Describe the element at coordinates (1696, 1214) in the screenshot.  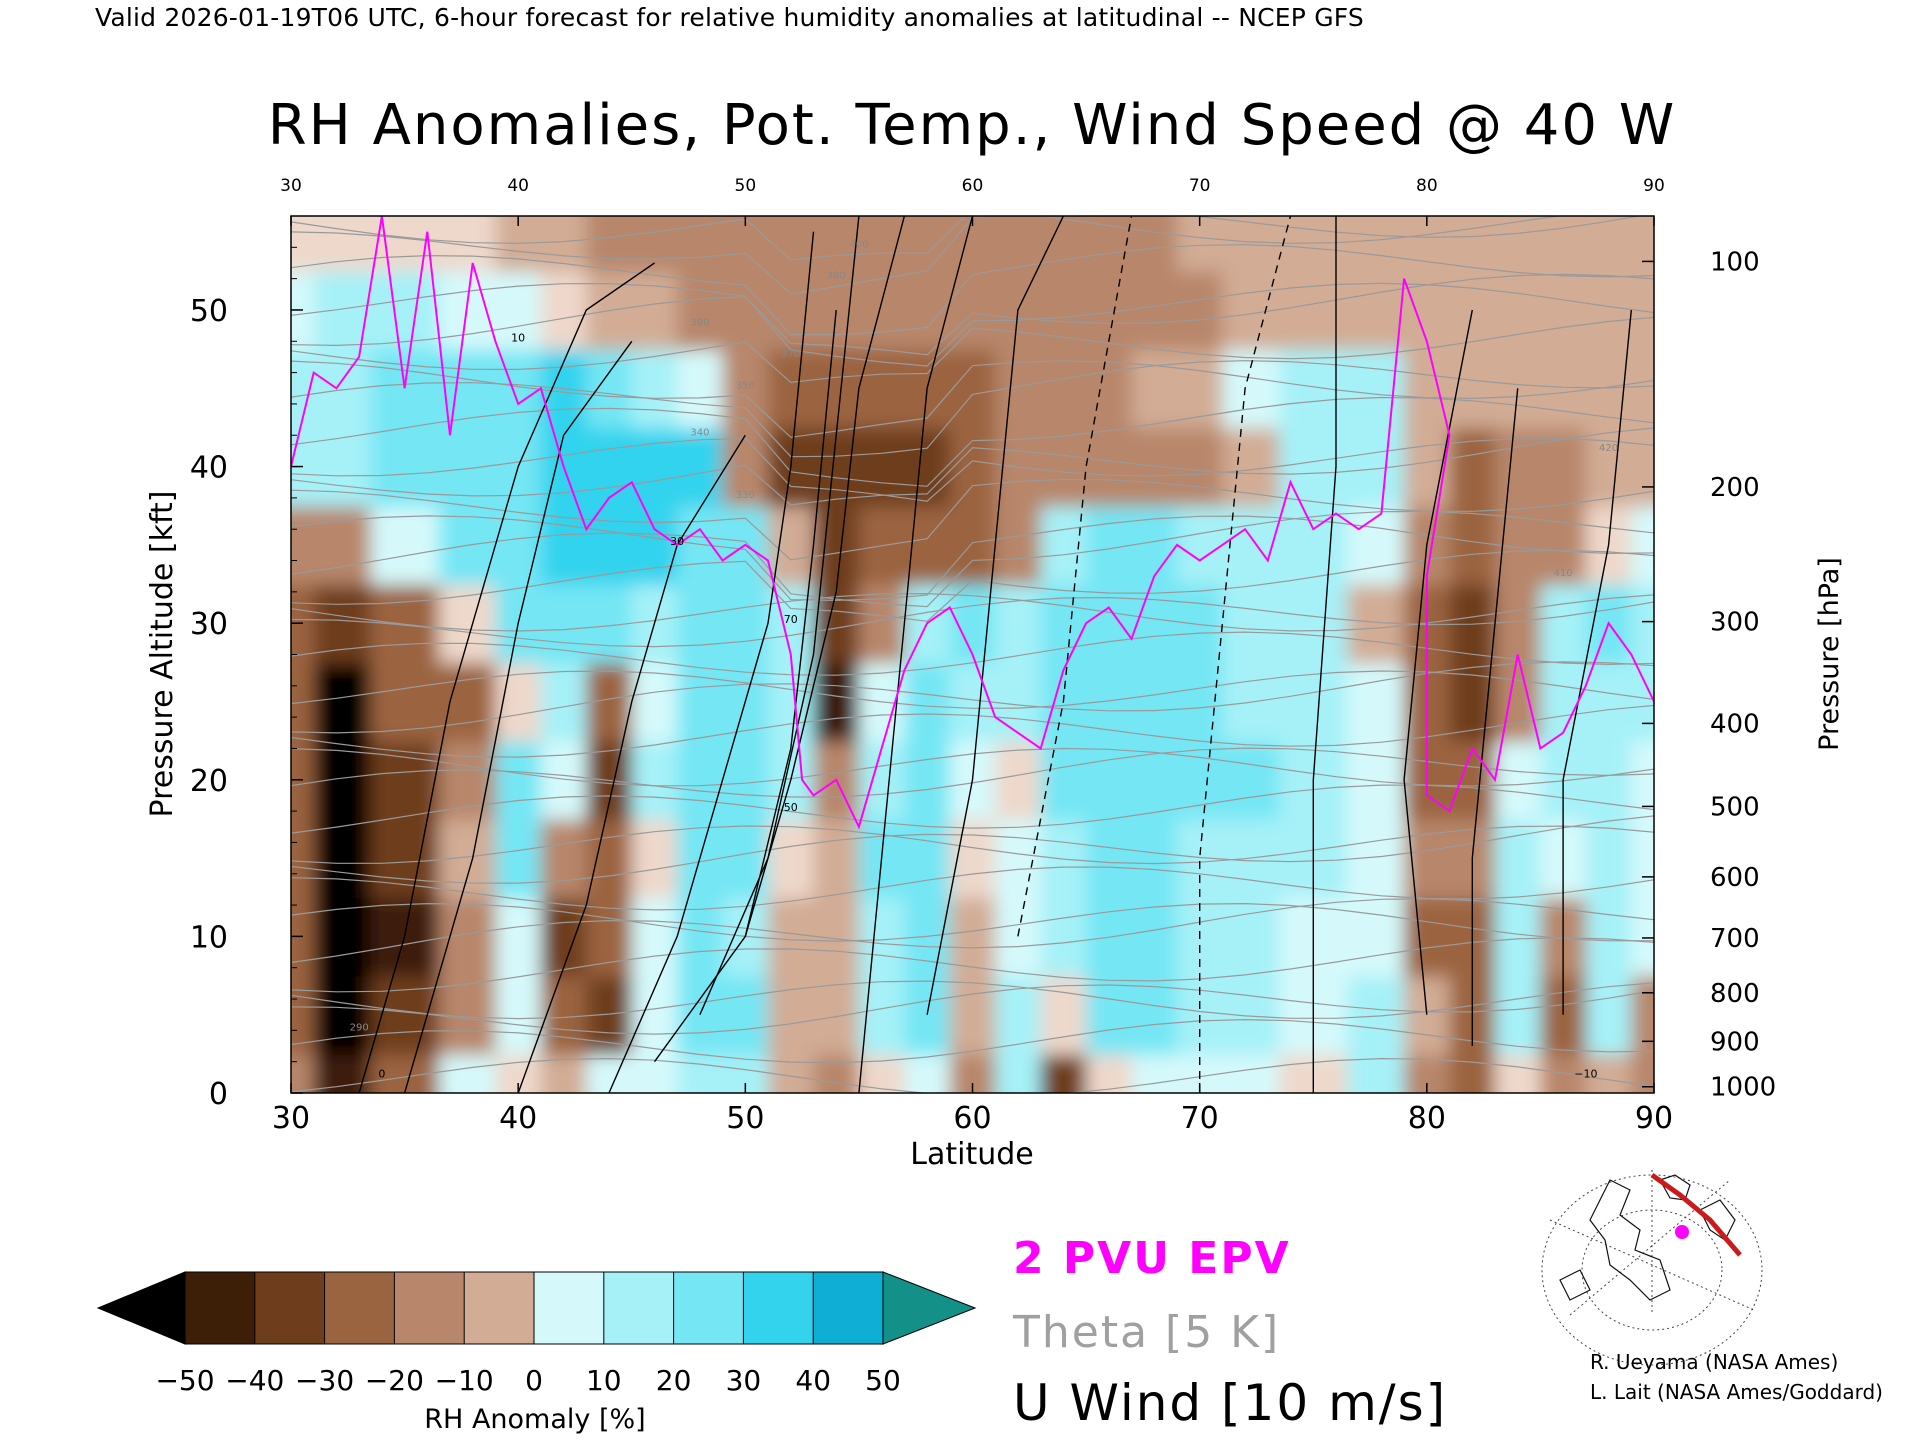
I see `route-line` at that location.